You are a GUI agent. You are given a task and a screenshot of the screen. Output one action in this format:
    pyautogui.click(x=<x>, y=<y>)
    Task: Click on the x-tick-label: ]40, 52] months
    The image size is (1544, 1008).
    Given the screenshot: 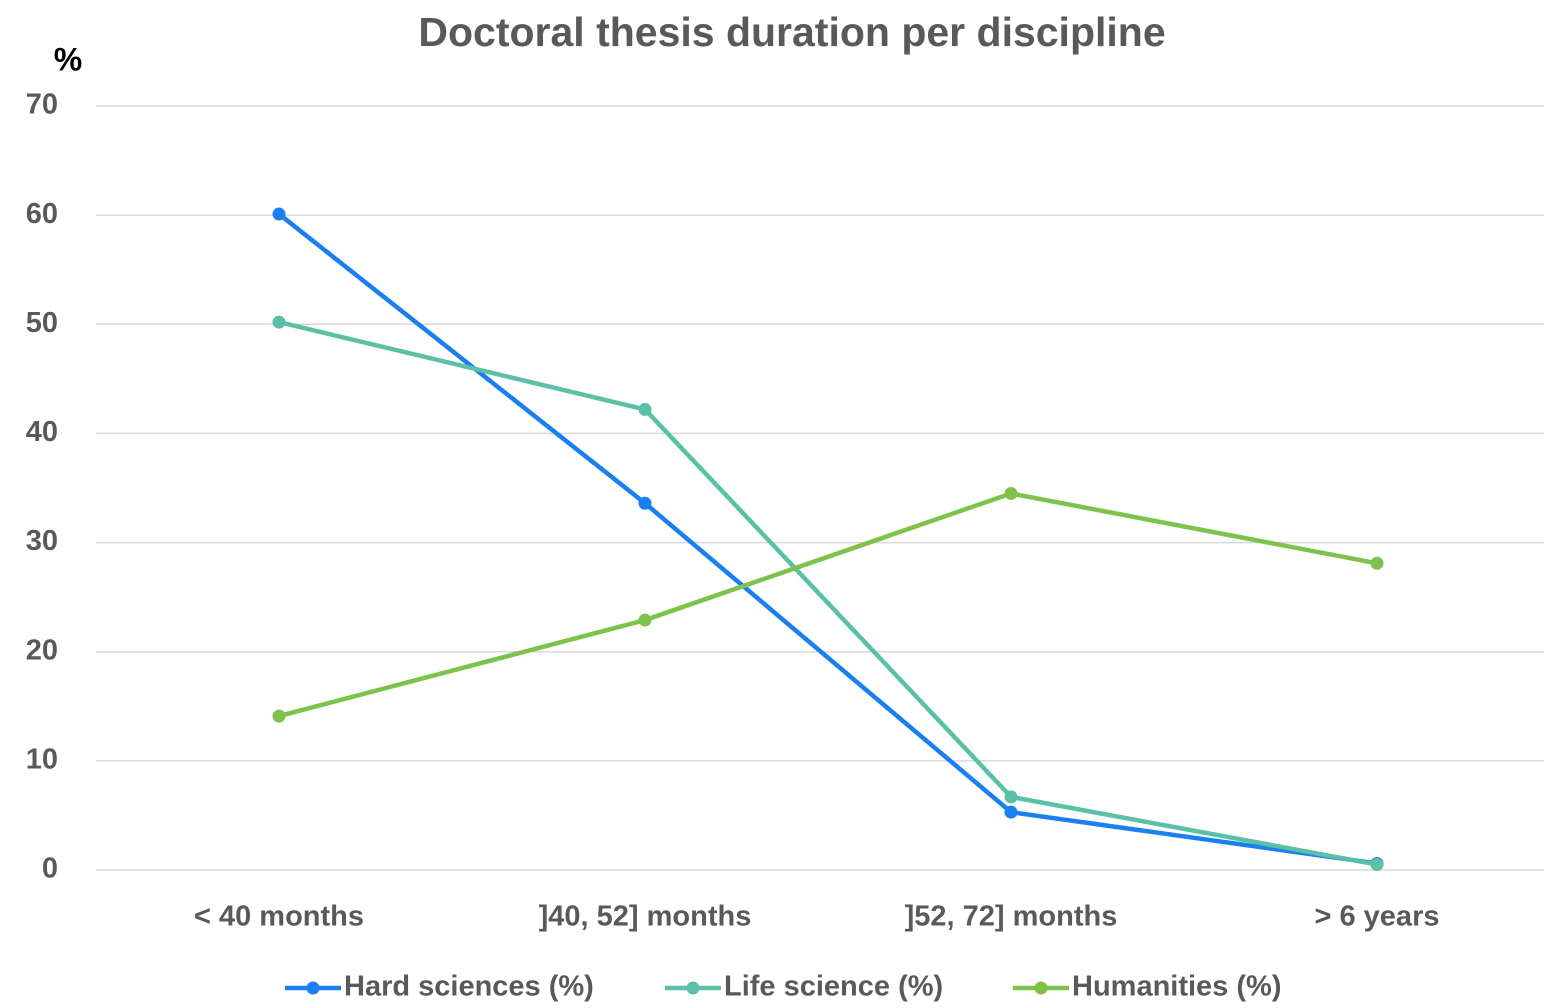 What is the action you would take?
    pyautogui.click(x=645, y=917)
    